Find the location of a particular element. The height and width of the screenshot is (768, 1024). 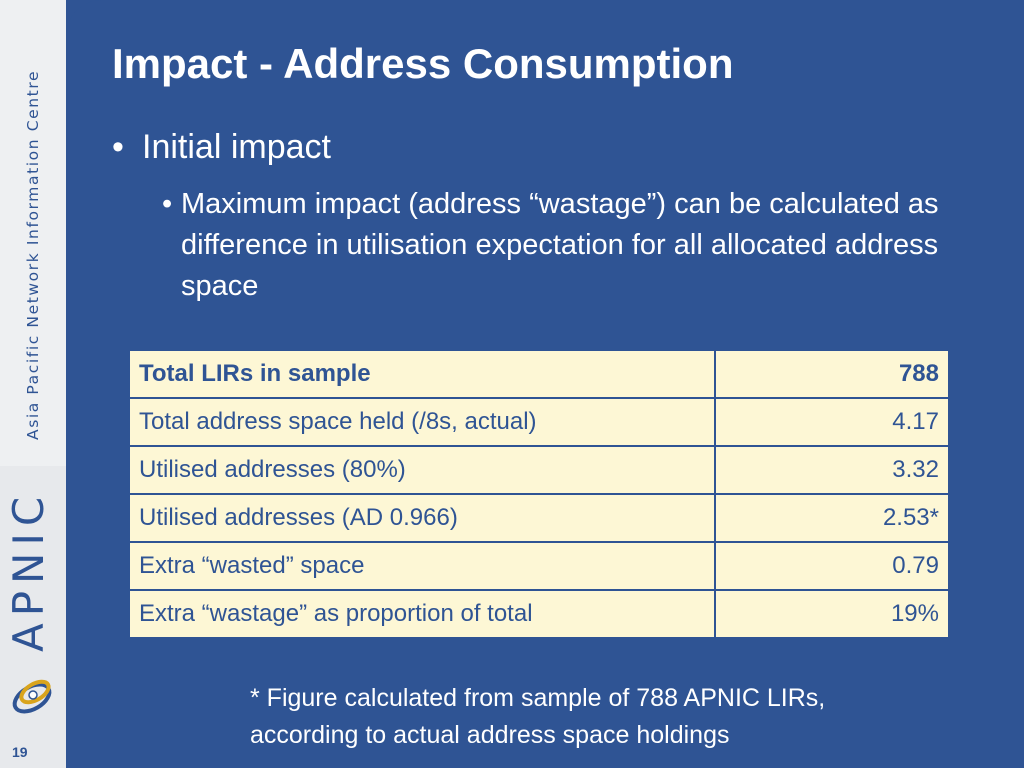

table-cell-label: Utilised addresses (AD 0.966) is located at coordinates (422, 518).